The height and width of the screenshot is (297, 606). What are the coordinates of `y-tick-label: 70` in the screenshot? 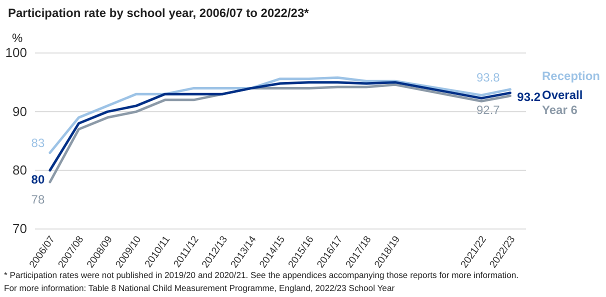 It's located at (19, 228).